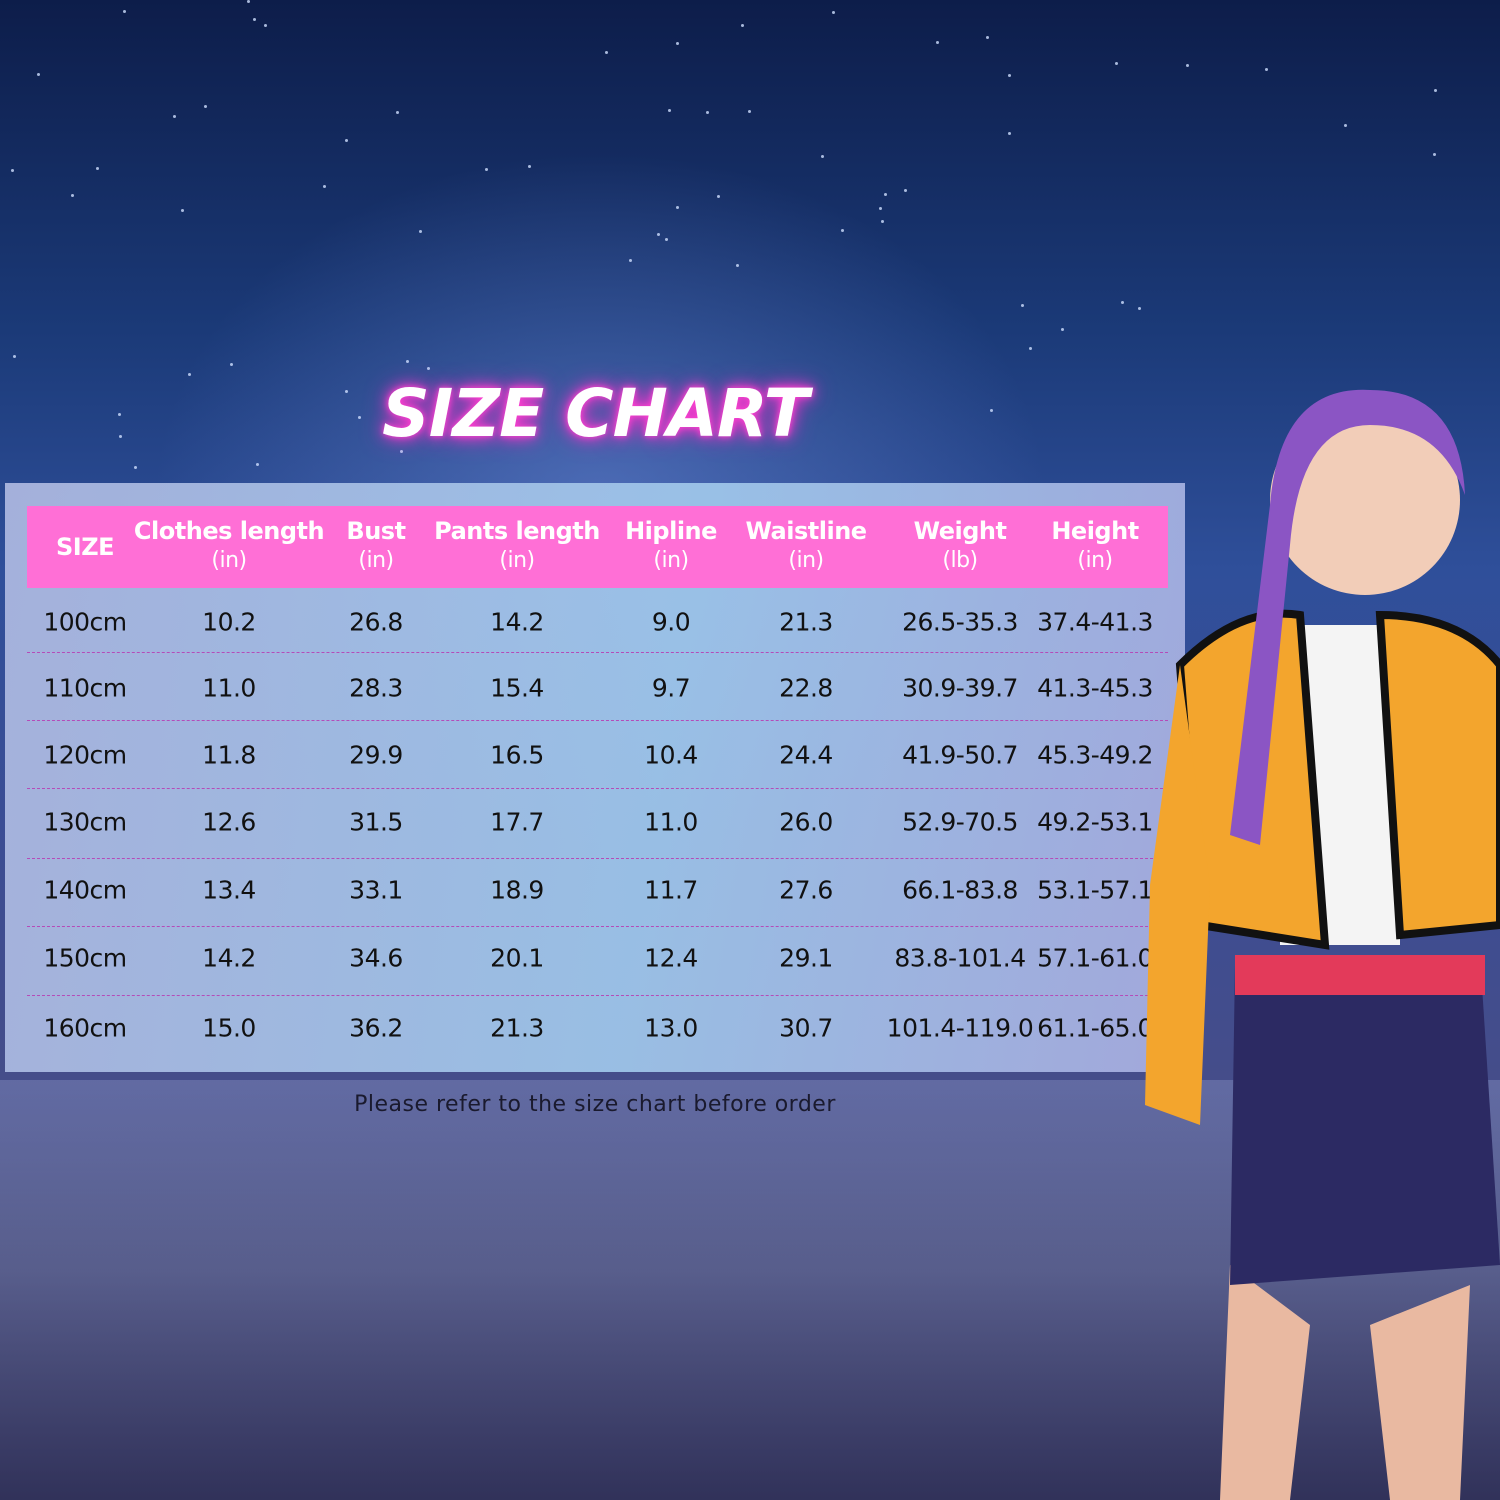 Image resolution: width=1500 pixels, height=1500 pixels. Describe the element at coordinates (671, 547) in the screenshot. I see `column-header: Hipline (in)` at that location.